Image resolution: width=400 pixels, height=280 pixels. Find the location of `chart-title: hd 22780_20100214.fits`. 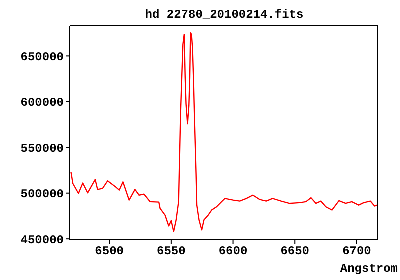

chart-title: hd 22780_20100214.fits is located at coordinates (224, 15).